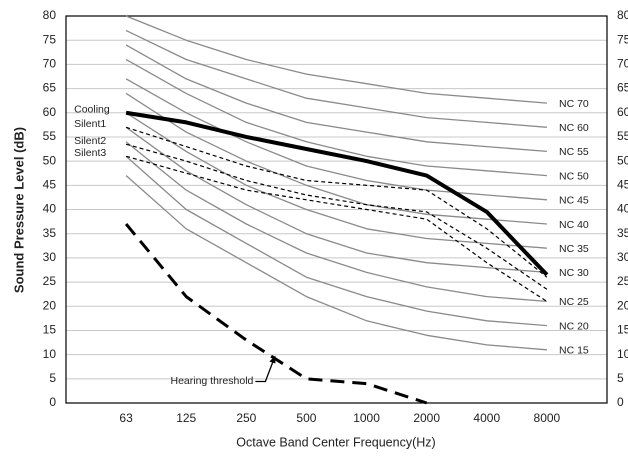 The image size is (628, 457). What do you see at coordinates (622, 305) in the screenshot?
I see `y2-tick-label: 20` at bounding box center [622, 305].